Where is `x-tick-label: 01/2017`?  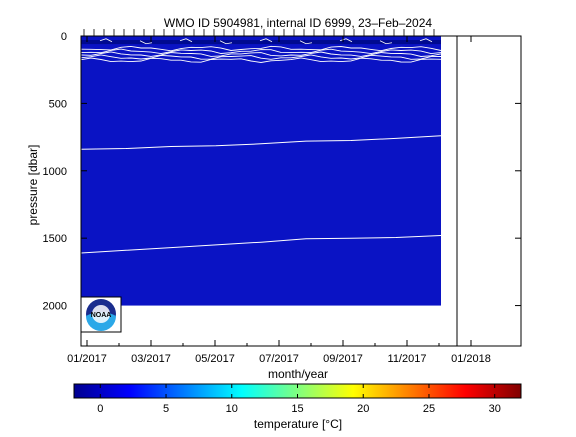 x-tick-label: 01/2017 is located at coordinates (87, 359).